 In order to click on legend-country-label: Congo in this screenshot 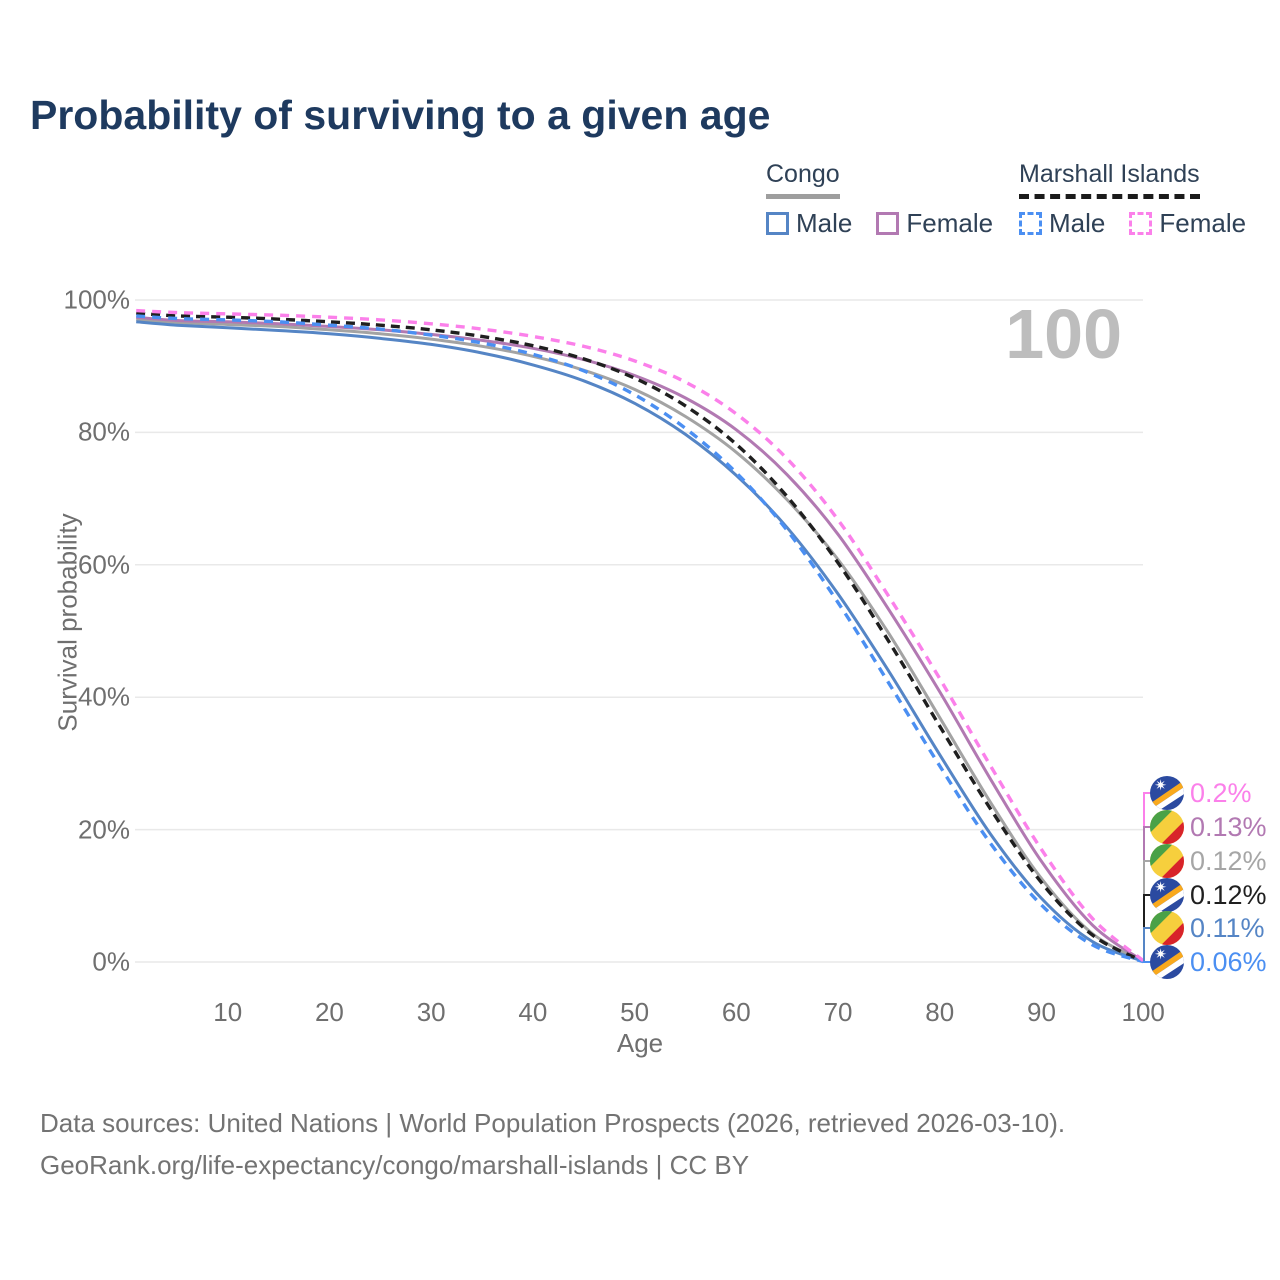, I will do `click(803, 174)`.